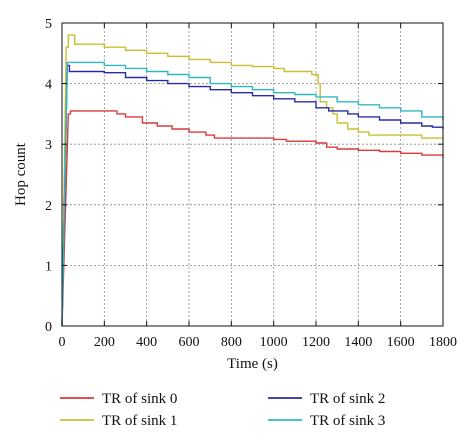 The image size is (474, 442). I want to click on x-tick-label: 800, so click(231, 342).